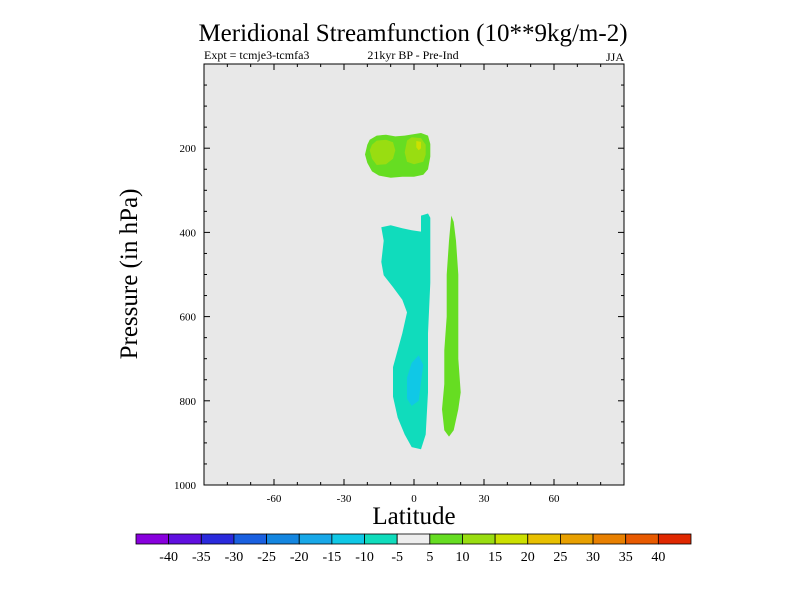  I want to click on colorbar-label: -30, so click(234, 557).